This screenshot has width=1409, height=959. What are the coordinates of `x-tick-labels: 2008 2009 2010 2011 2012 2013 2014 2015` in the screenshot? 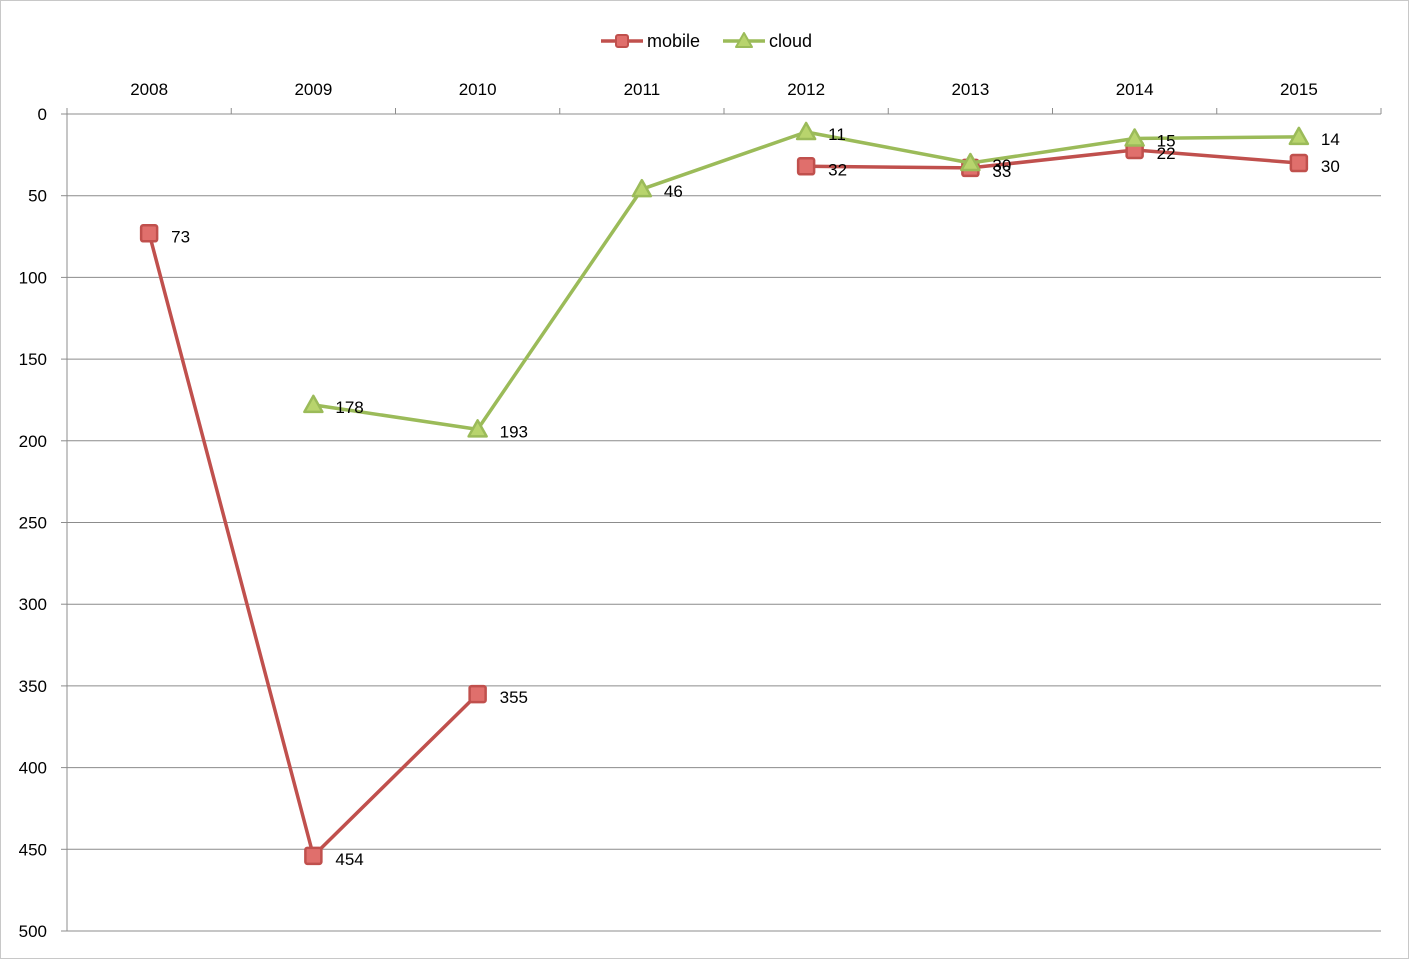 It's located at (724, 89).